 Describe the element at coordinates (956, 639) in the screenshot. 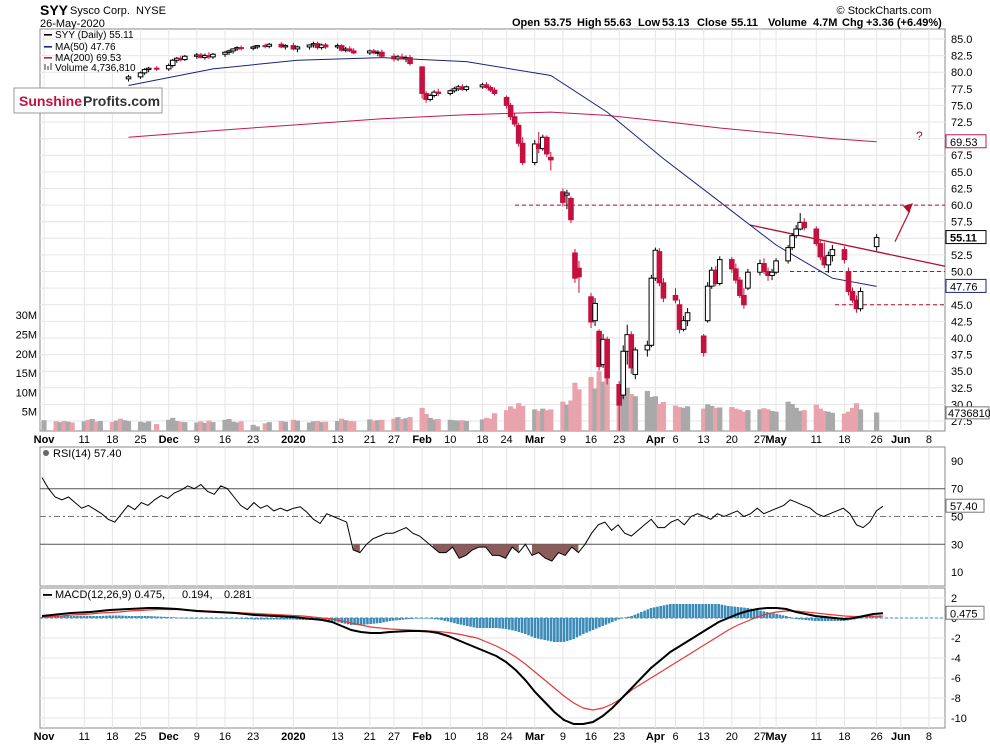

I see `macd-tick-label: -2` at that location.